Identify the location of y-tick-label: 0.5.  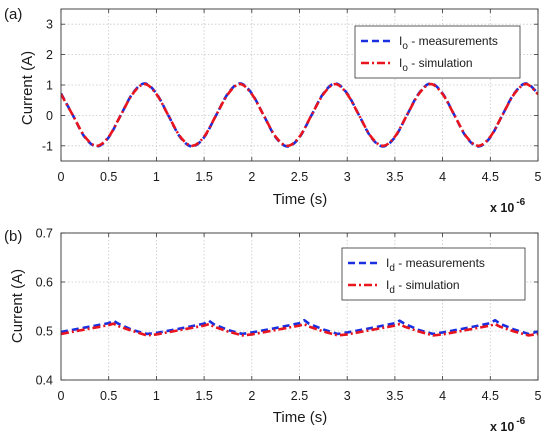
(44, 332).